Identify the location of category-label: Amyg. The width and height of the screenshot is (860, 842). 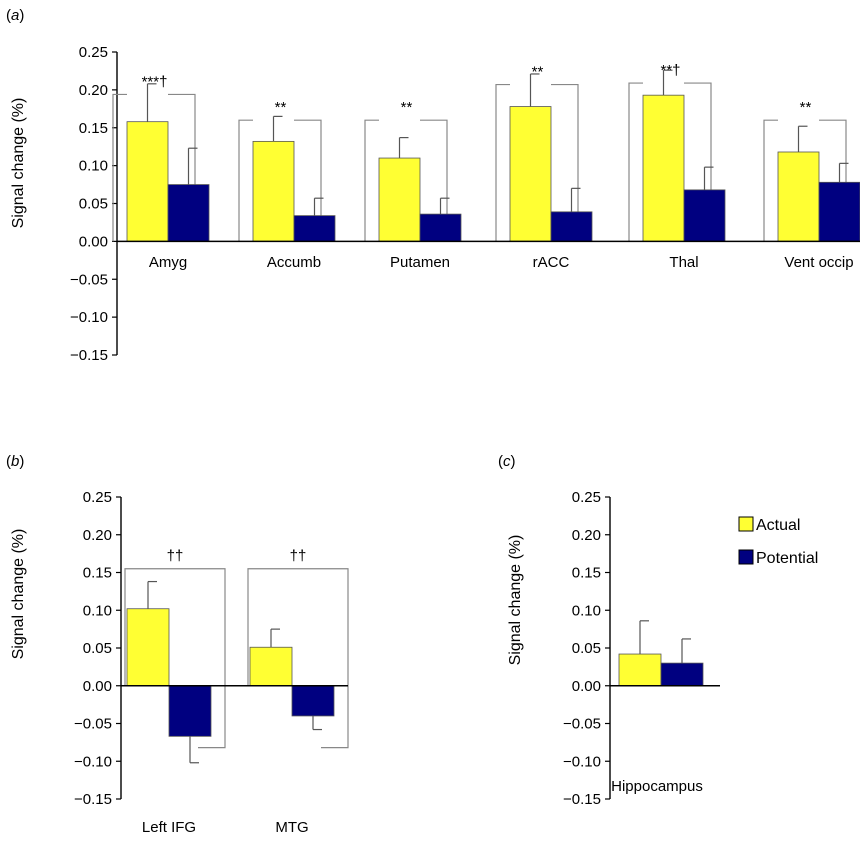
(168, 262).